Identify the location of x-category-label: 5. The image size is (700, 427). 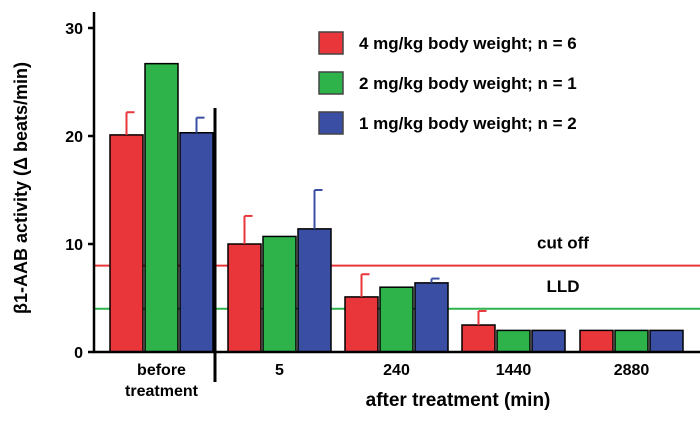
(279, 370).